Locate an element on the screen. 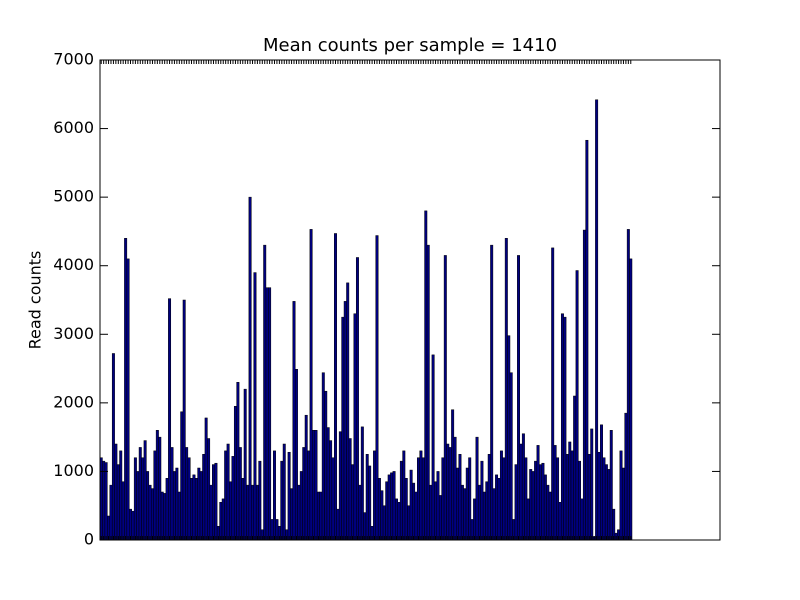  chart-title: Mean counts per sample = 1410 is located at coordinates (410, 45).